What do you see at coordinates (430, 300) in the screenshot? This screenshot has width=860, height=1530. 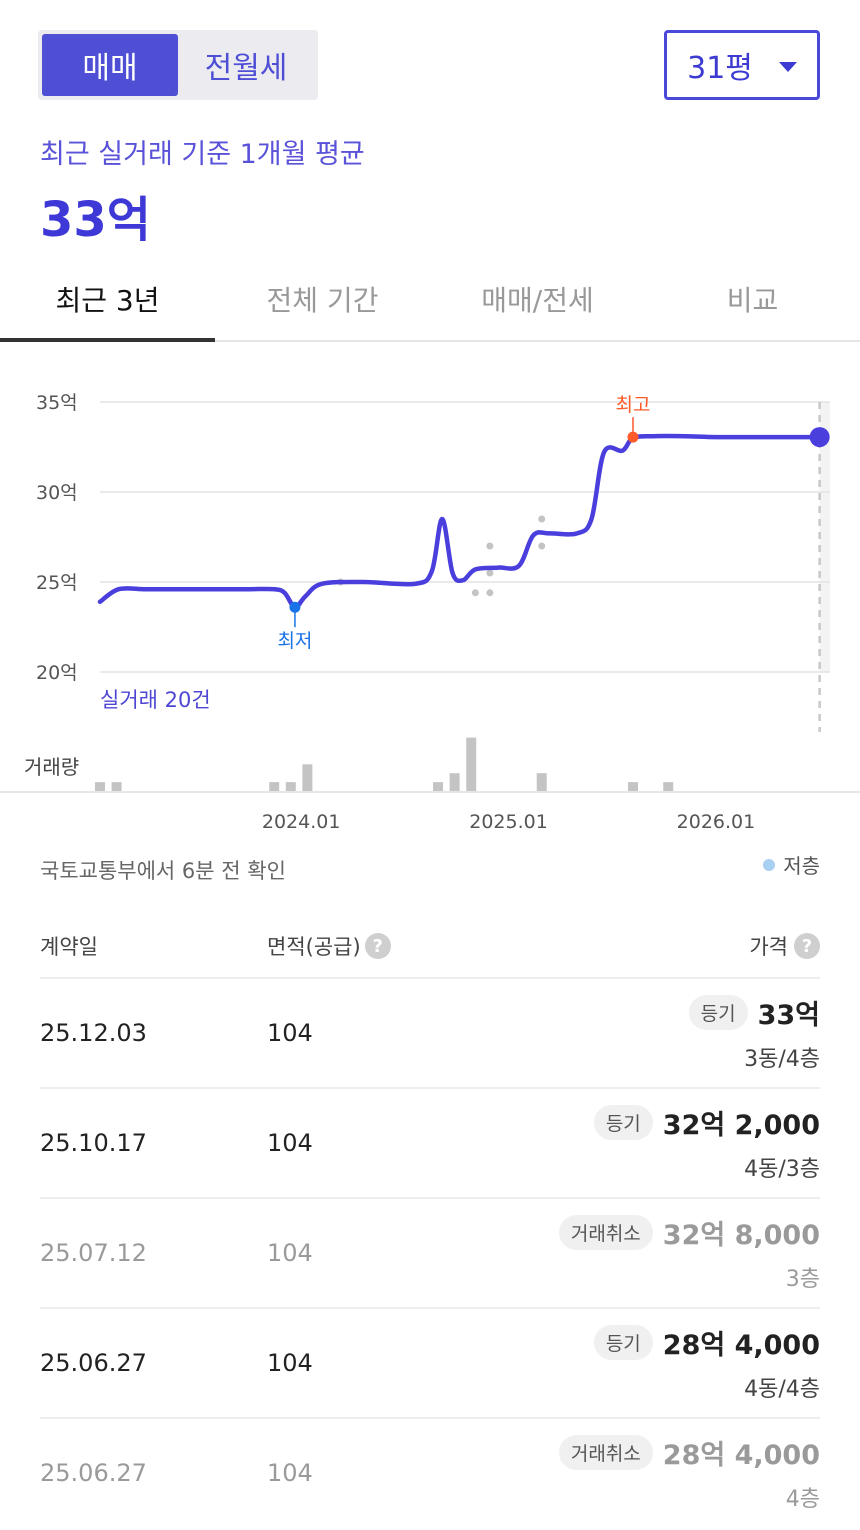 I see `period-tabs: 최근 3년 전체 기간 매매/전세 비교` at bounding box center [430, 300].